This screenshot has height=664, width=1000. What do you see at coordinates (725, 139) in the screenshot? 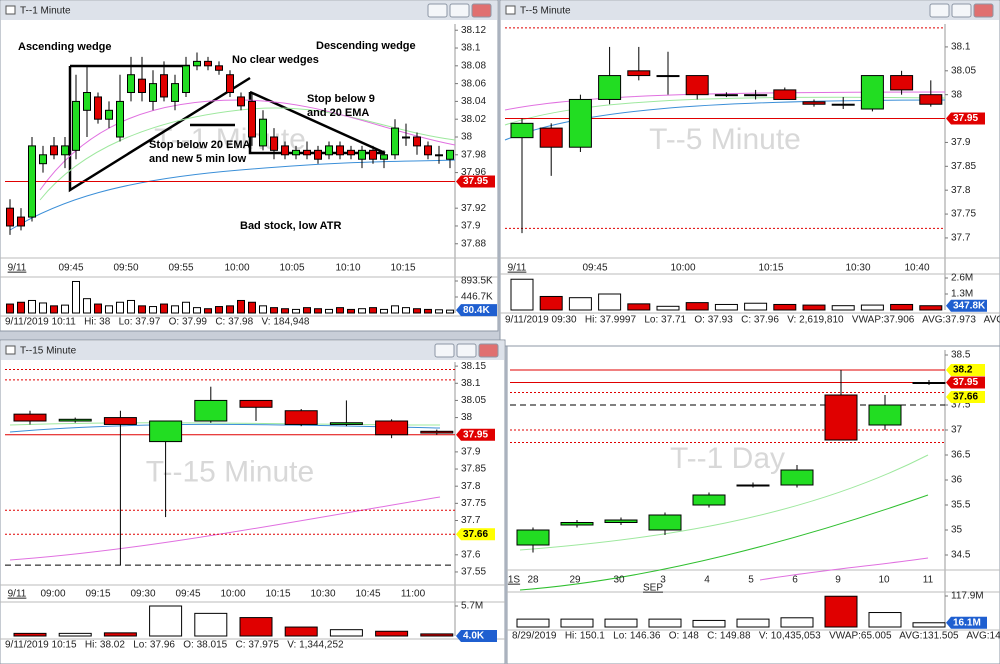
I see `watermark: T--5 Minute` at bounding box center [725, 139].